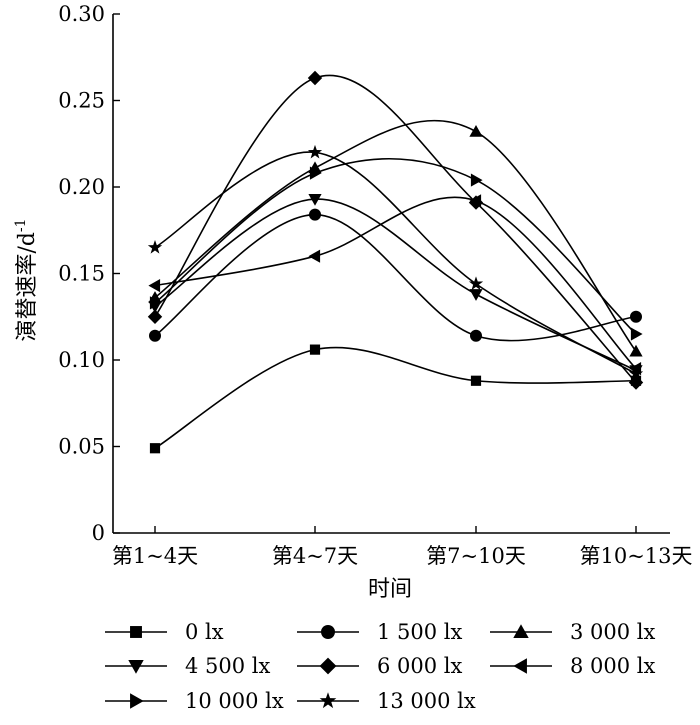 Image resolution: width=700 pixels, height=725 pixels. I want to click on x-tick-label-0: 第1~4天, so click(155, 556).